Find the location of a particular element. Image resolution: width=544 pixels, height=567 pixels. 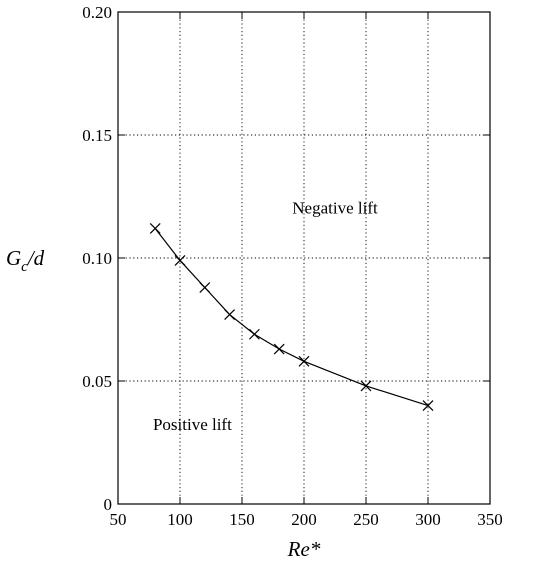

y-axis-title-subscript: c is located at coordinates (24, 267).